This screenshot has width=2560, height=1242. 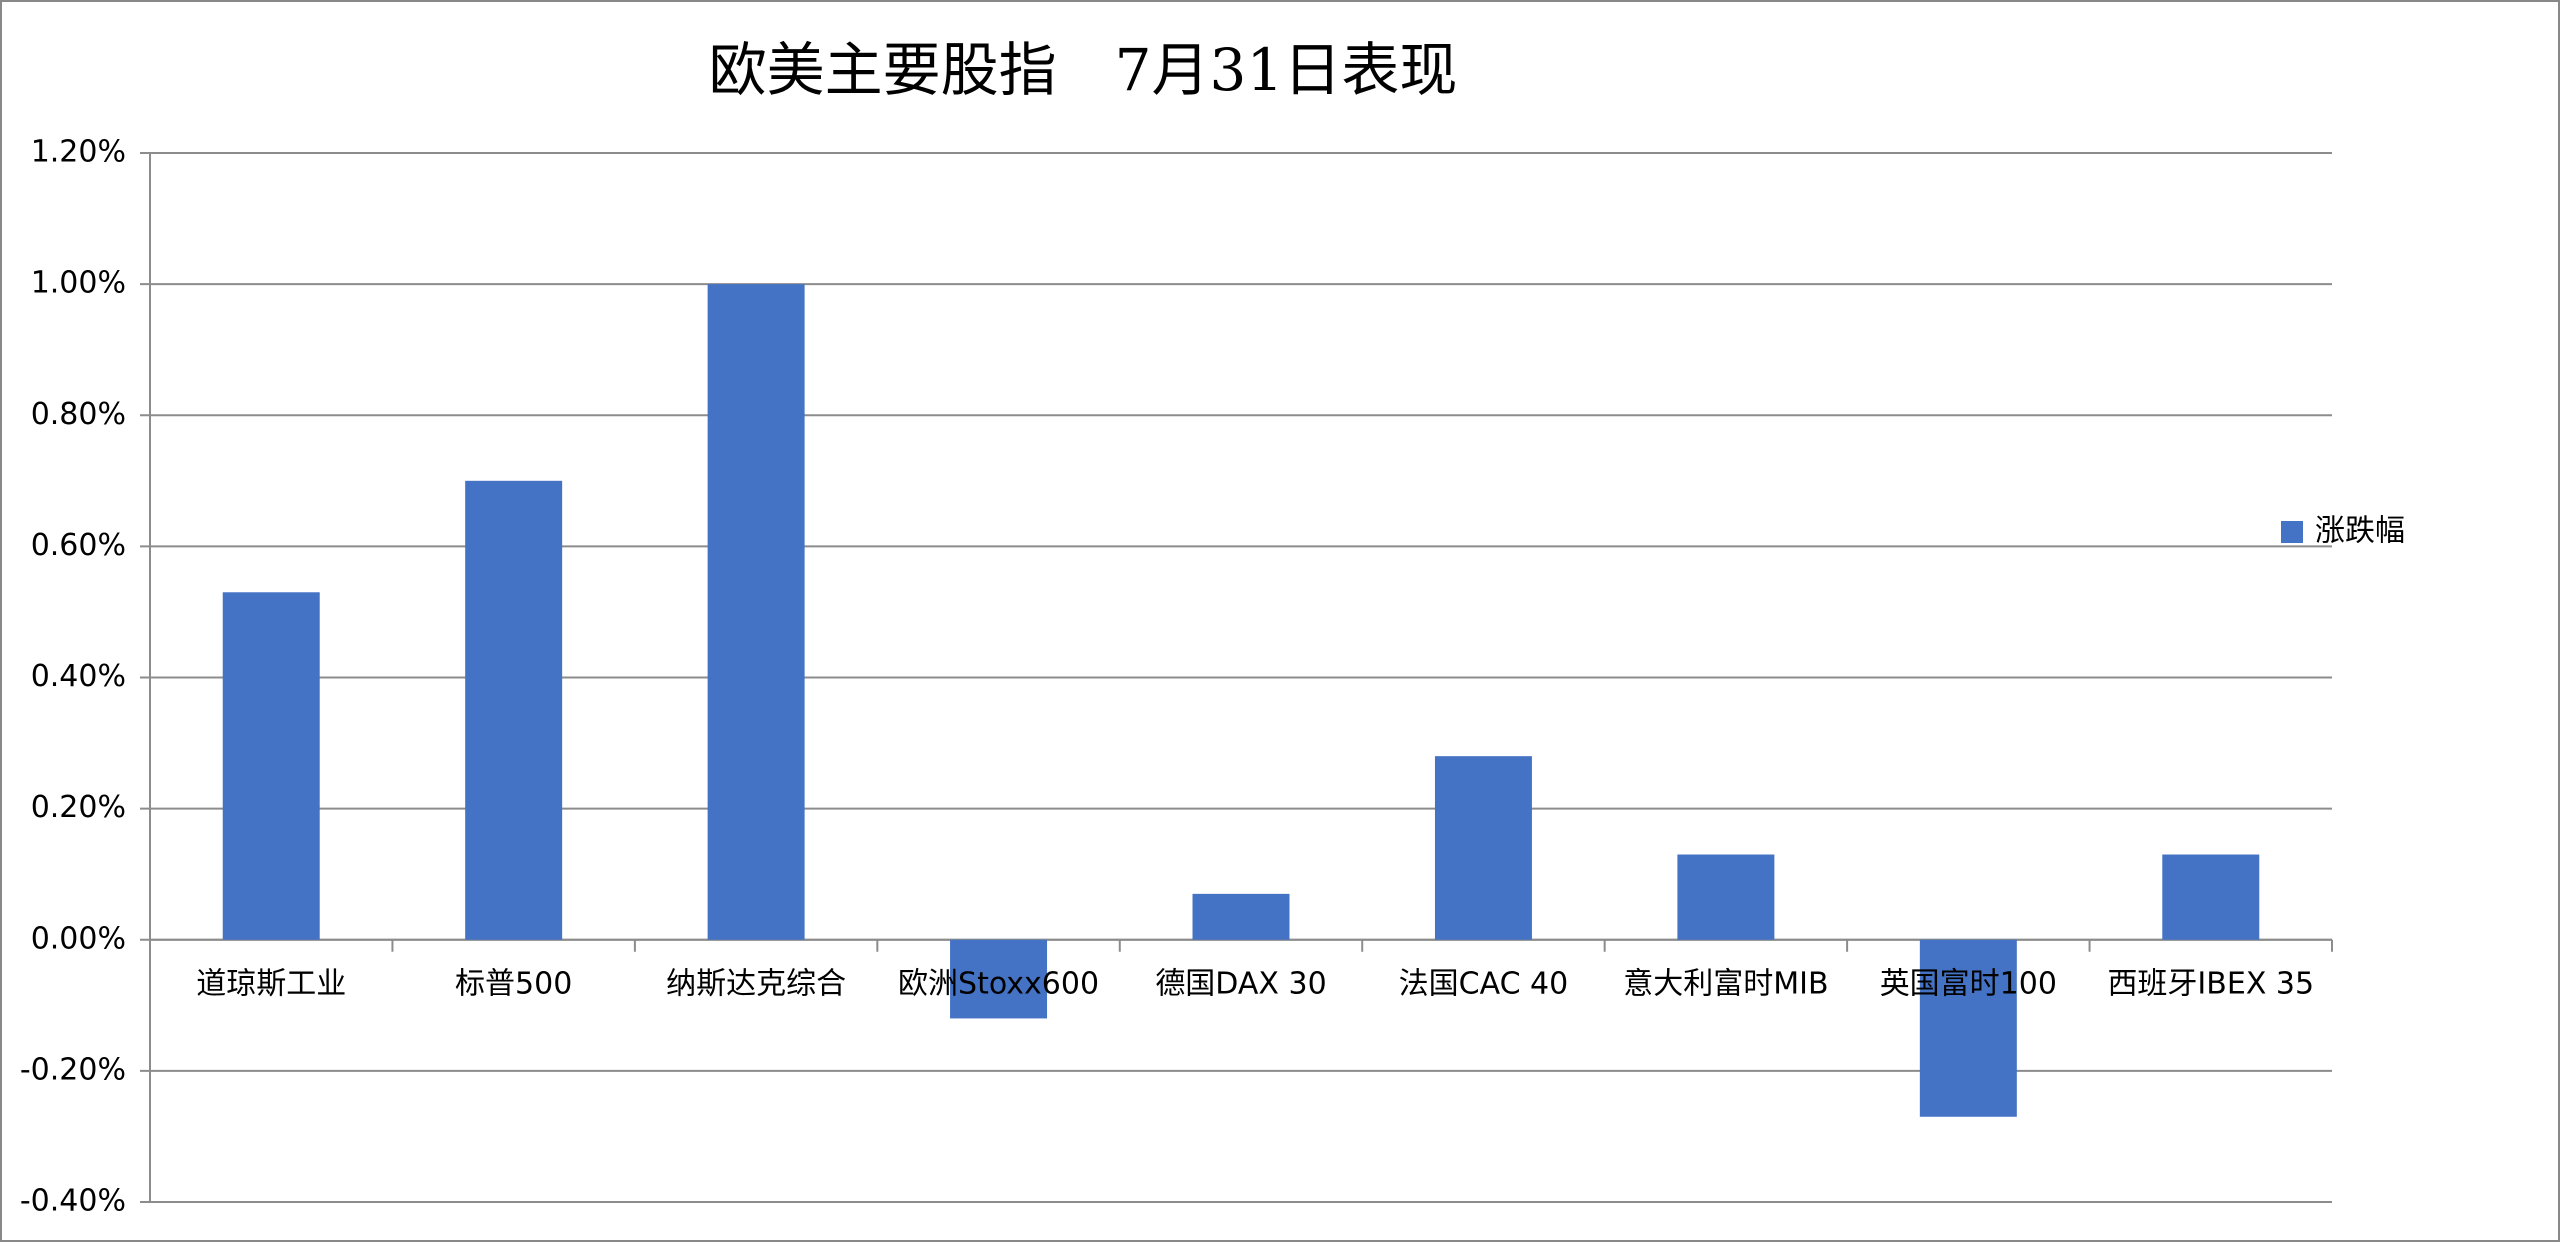 I want to click on x-tick-label: 欧洲Stoxx600, so click(x=998, y=983).